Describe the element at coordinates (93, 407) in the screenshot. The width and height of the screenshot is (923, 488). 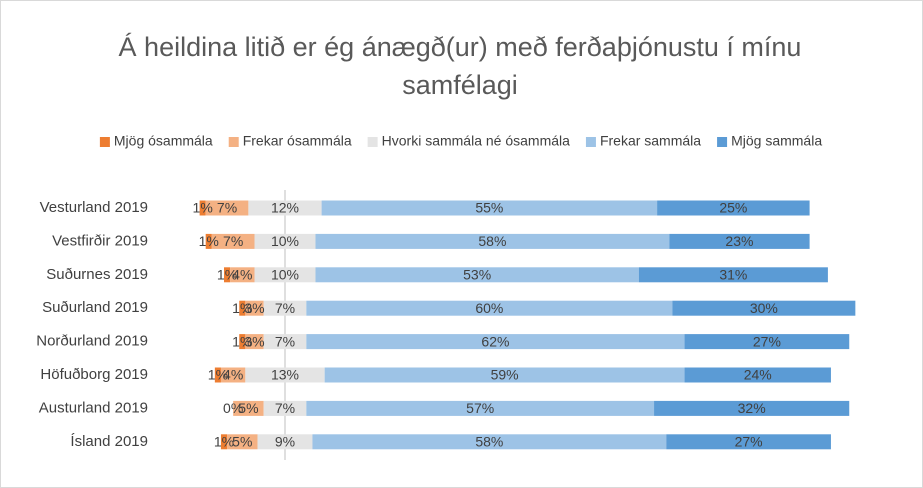
I see `category-label: Austurland 2019` at that location.